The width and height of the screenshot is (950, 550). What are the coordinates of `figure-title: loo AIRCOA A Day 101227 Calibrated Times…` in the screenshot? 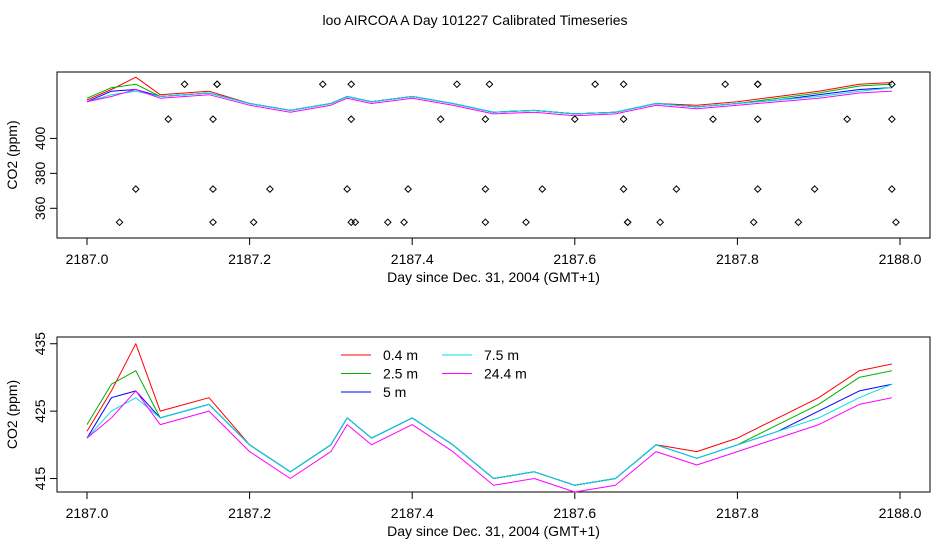 It's located at (474, 20).